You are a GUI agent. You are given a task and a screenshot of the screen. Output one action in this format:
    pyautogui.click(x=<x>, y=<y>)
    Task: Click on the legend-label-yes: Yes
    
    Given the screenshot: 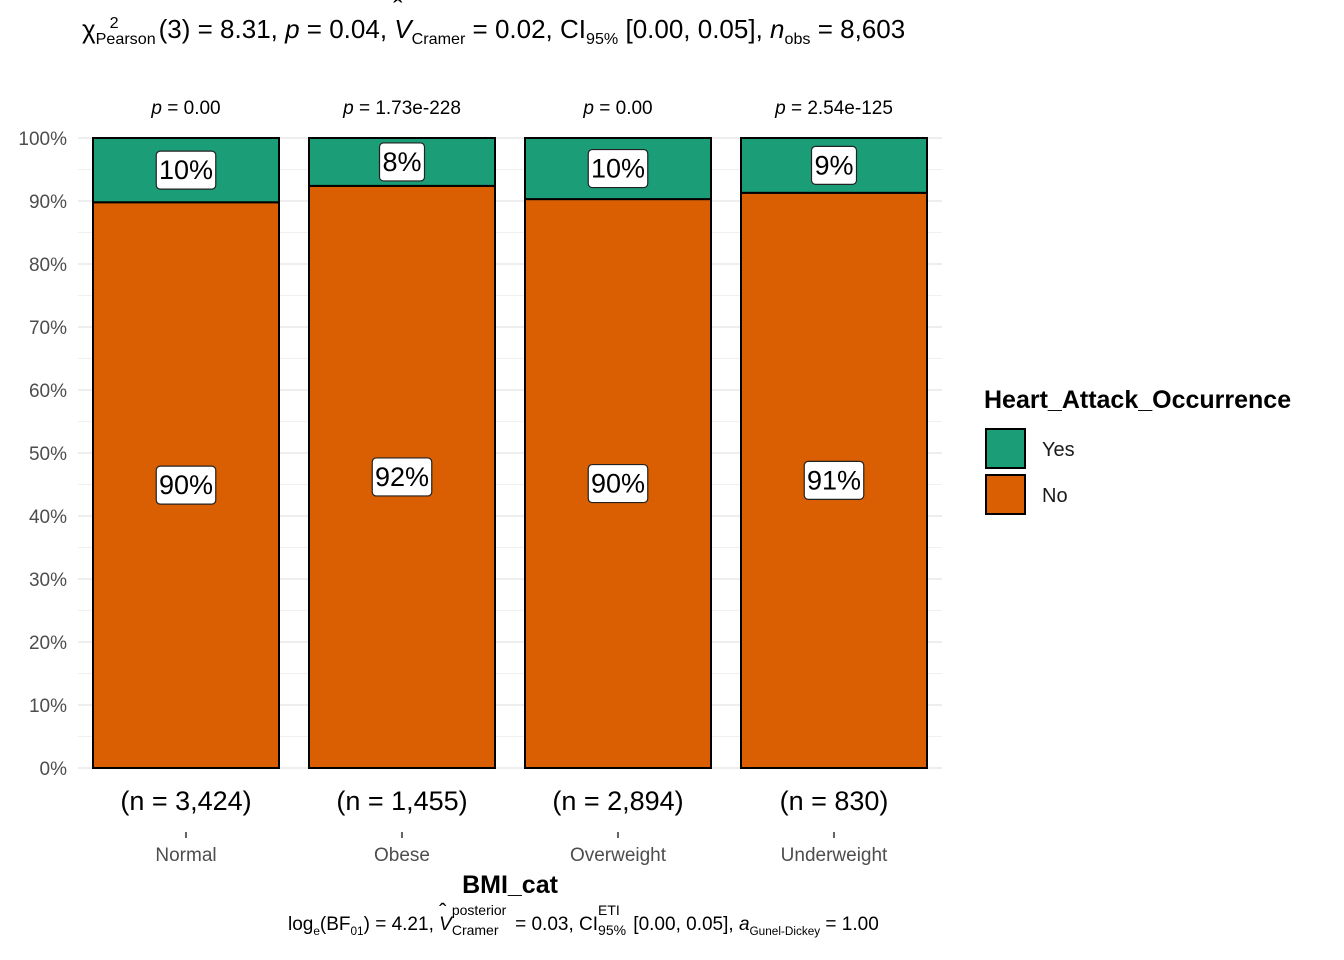 What is the action you would take?
    pyautogui.click(x=1058, y=450)
    